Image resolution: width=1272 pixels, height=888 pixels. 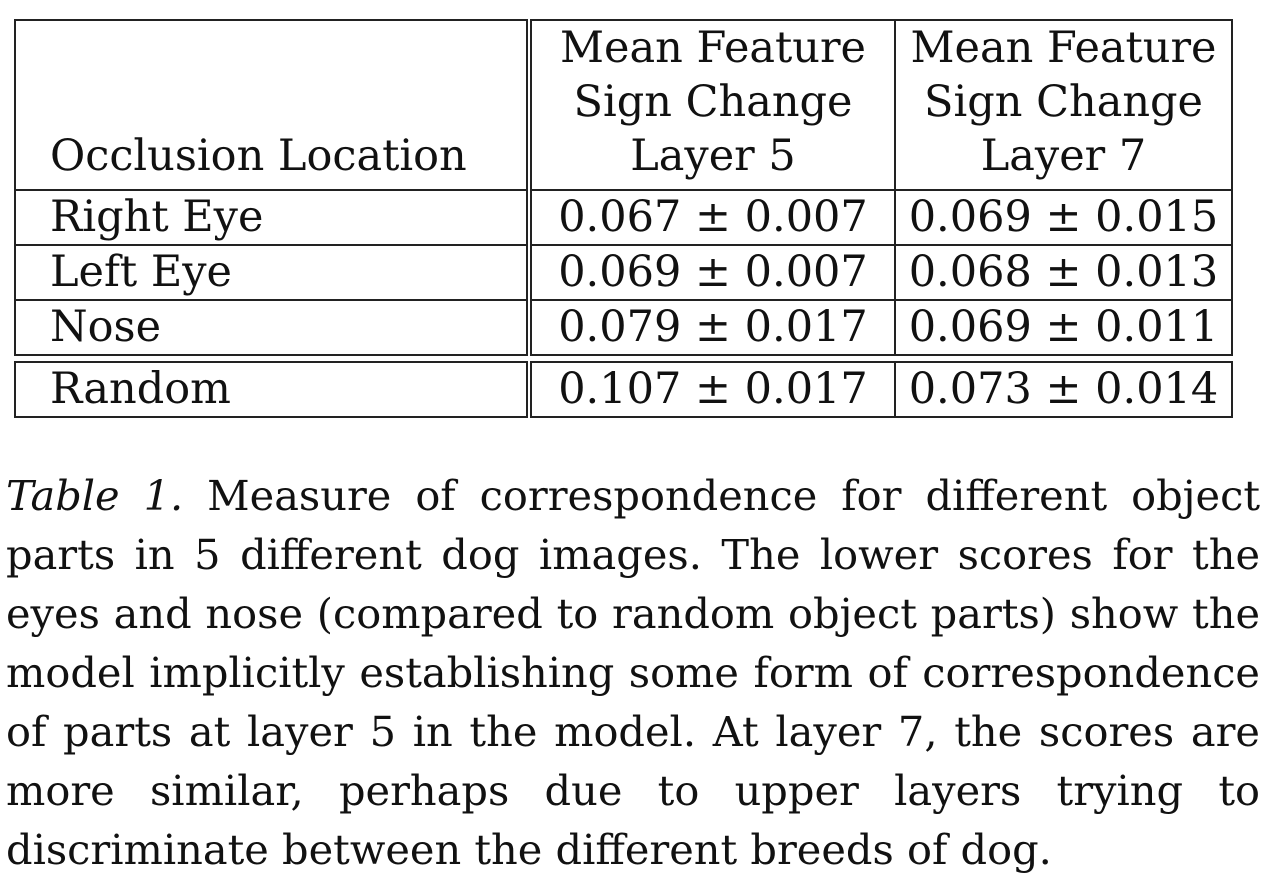 What do you see at coordinates (713, 48) in the screenshot?
I see `header-layer5-line: Mean Feature` at bounding box center [713, 48].